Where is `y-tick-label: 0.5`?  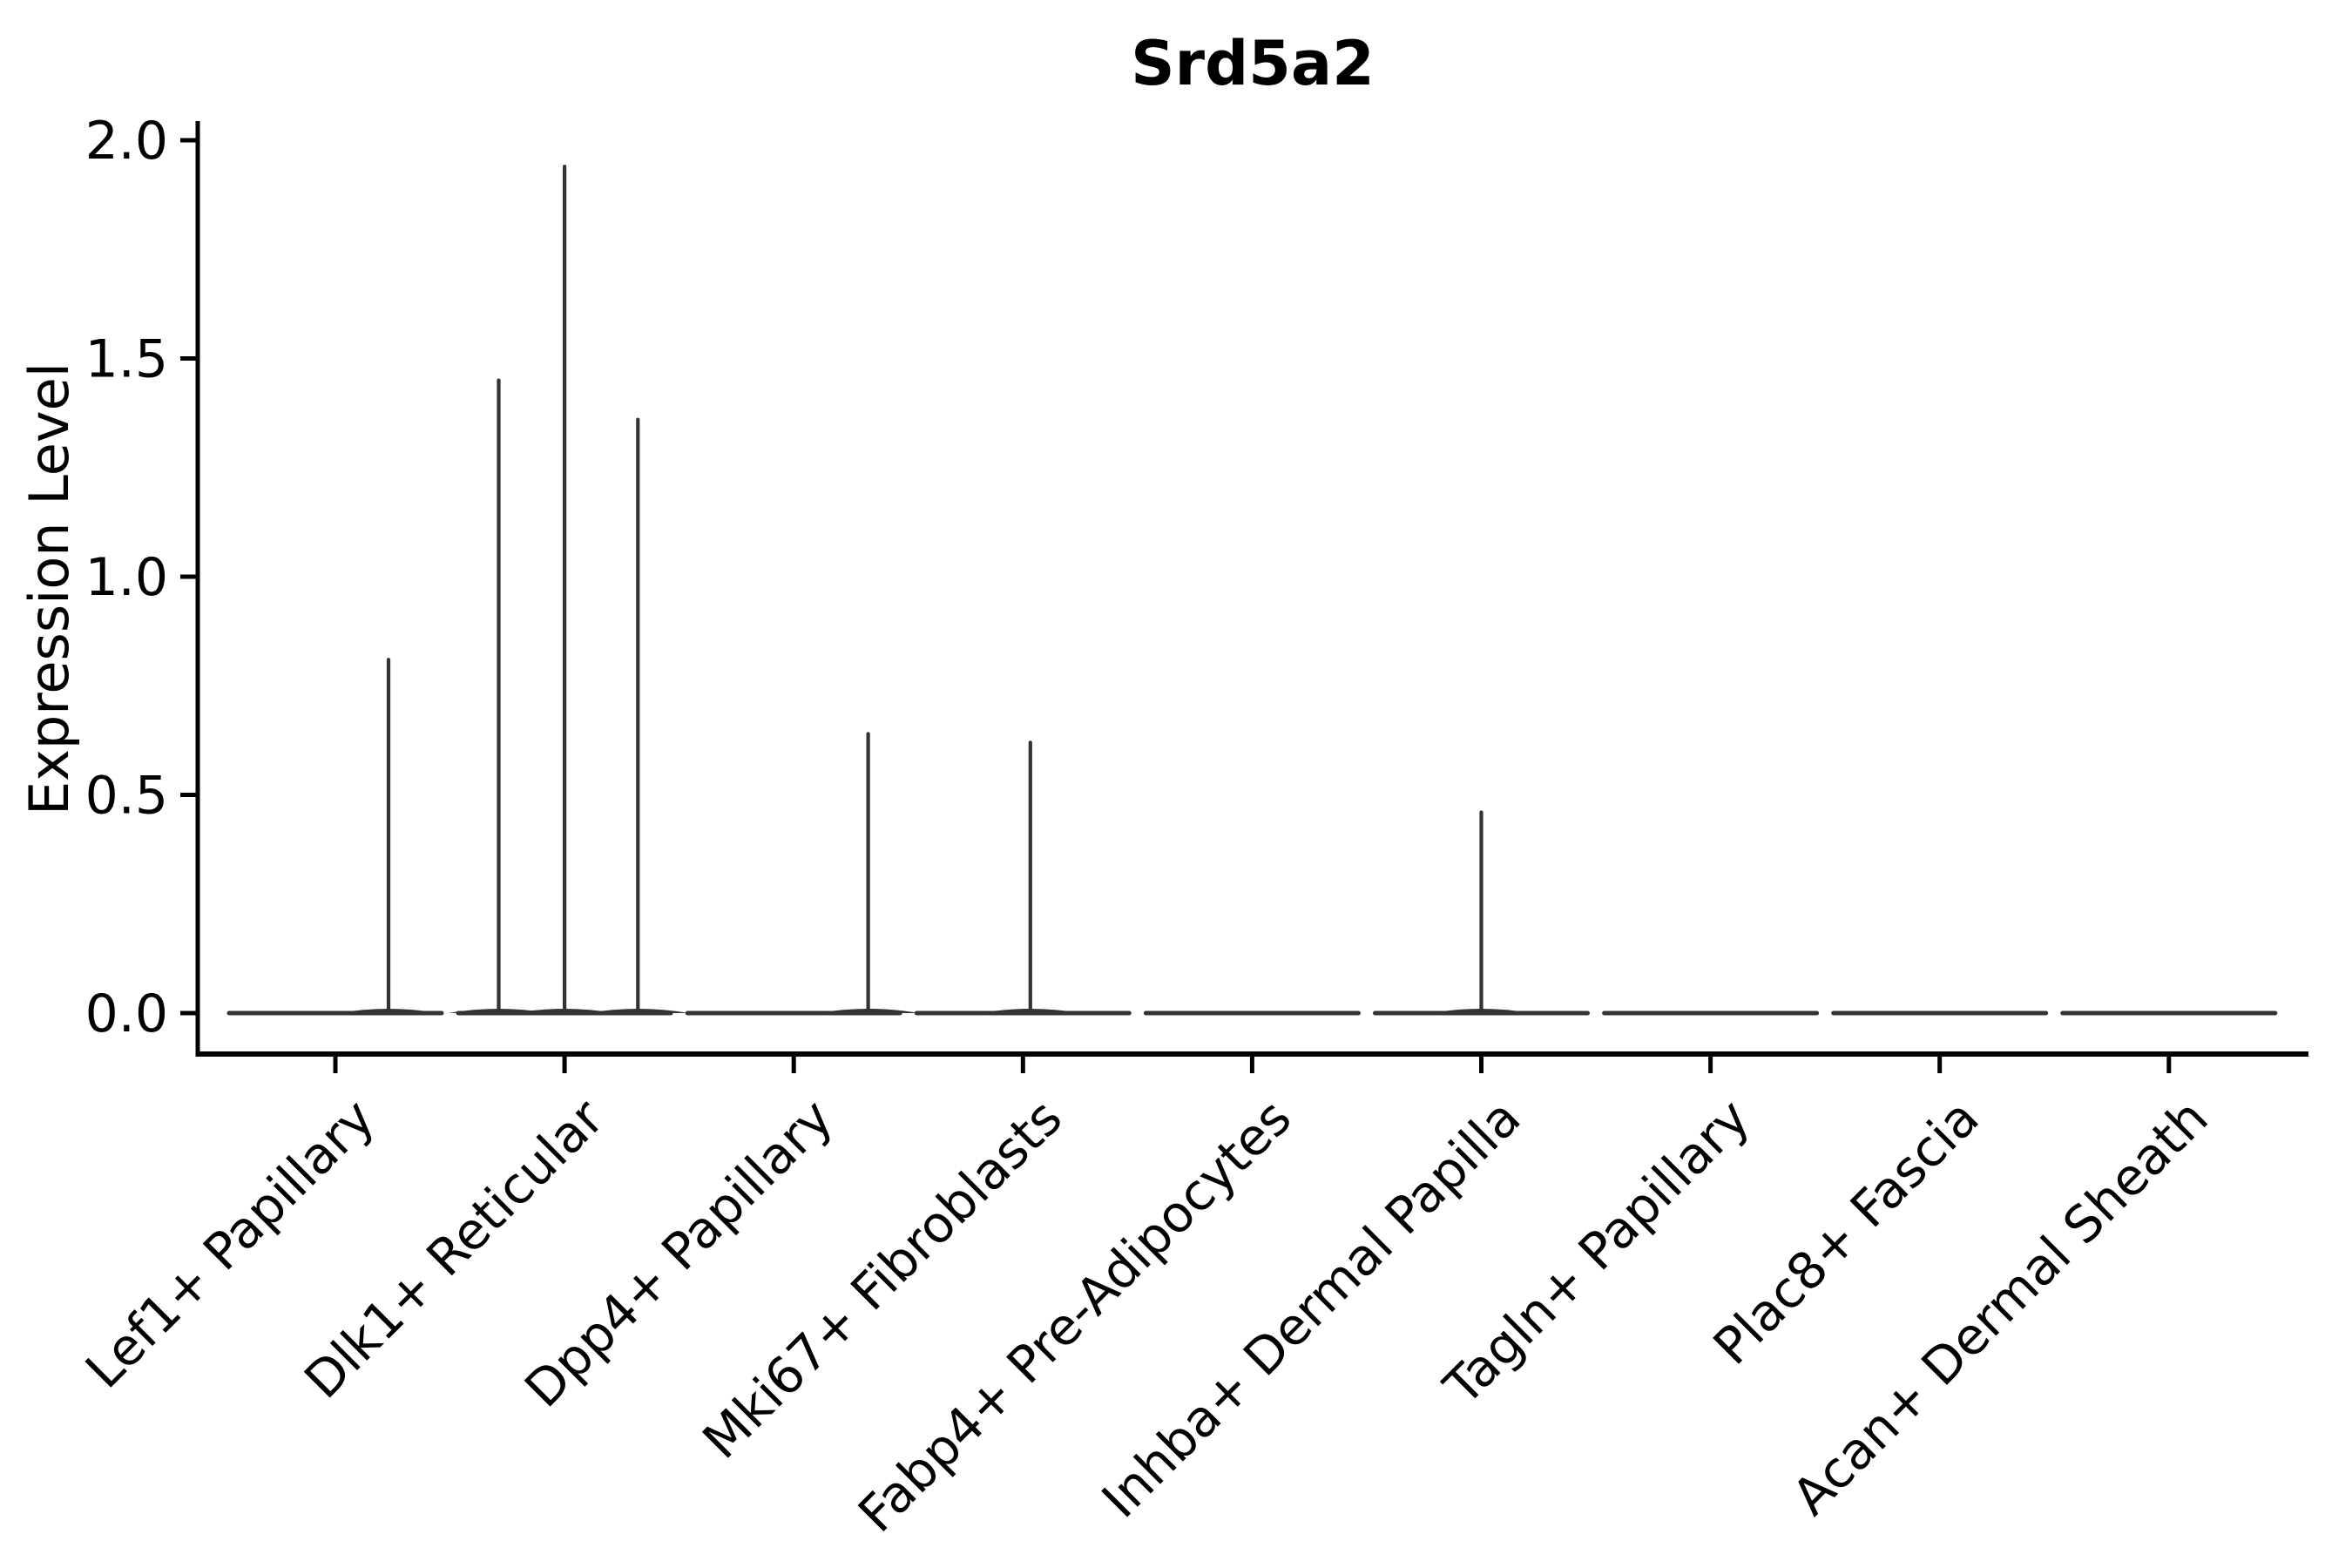
y-tick-label: 0.5 is located at coordinates (126, 796).